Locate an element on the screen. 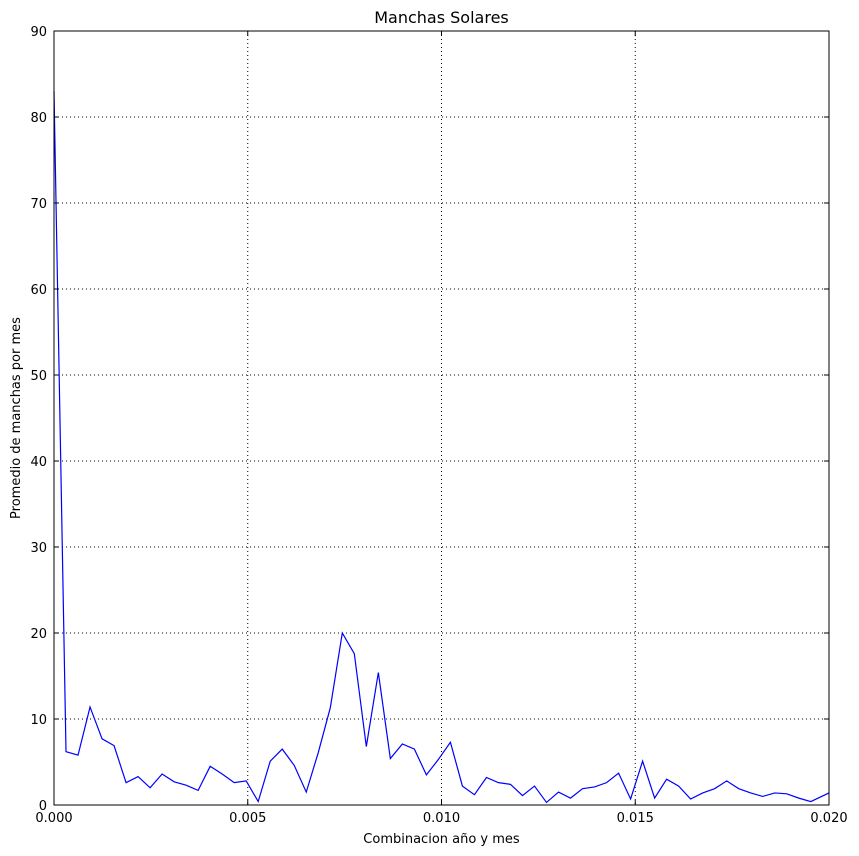 Image resolution: width=859 pixels, height=856 pixels. y-tick-label: 70 is located at coordinates (38, 204).